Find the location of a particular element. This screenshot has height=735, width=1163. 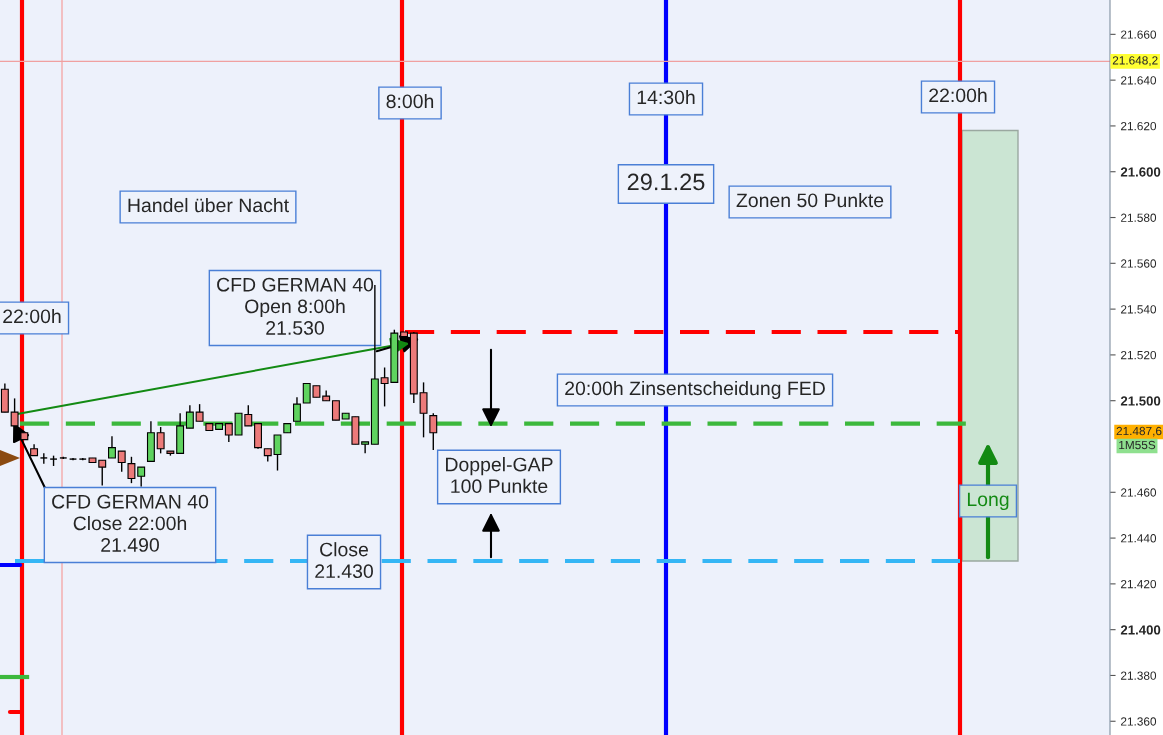

y-tick-label: 21.660 is located at coordinates (1139, 34).